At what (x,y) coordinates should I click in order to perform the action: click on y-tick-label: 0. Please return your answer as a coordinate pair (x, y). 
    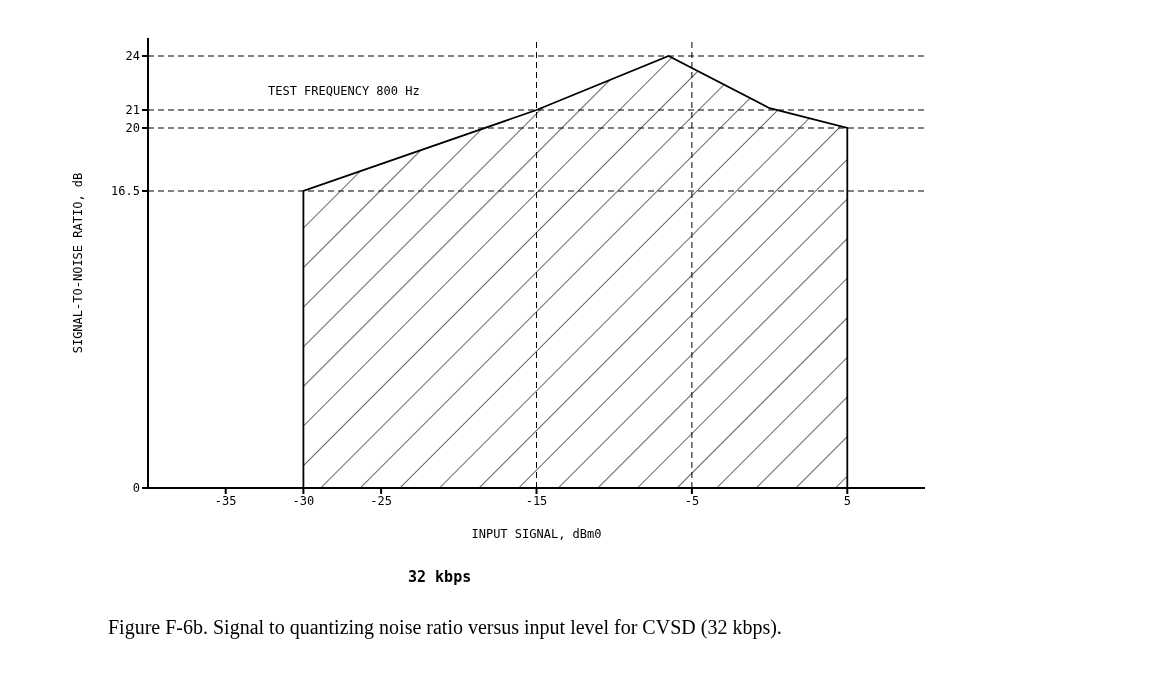
    Looking at the image, I should click on (136, 488).